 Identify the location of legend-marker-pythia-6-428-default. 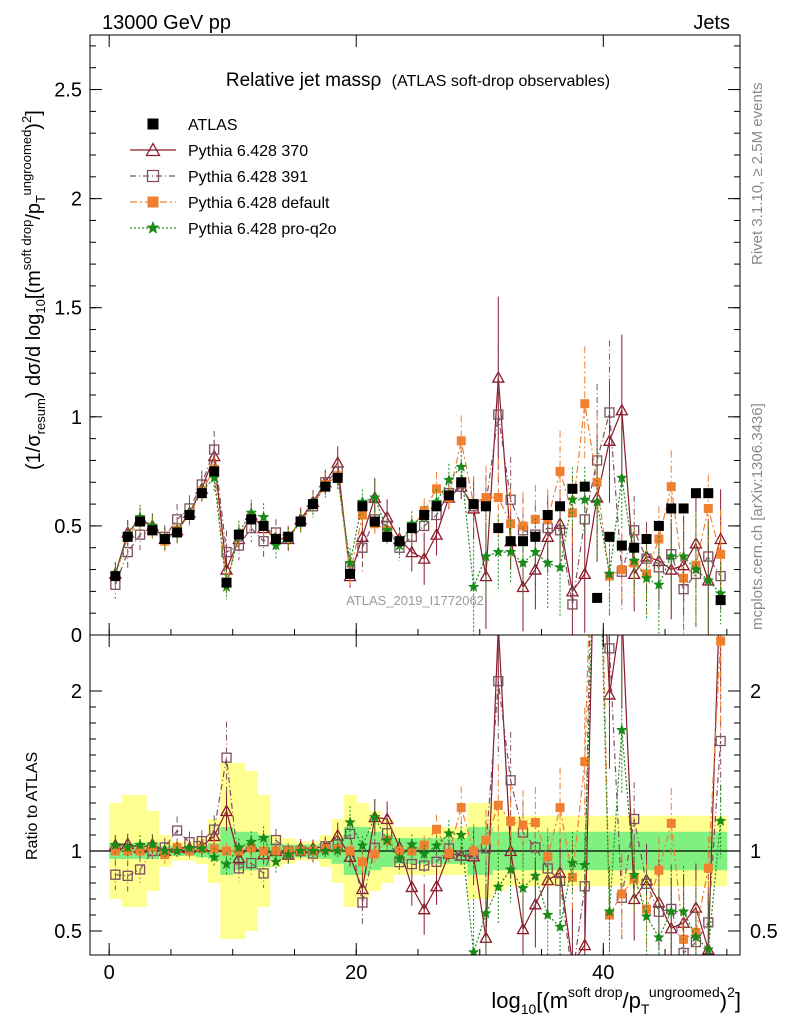
(153, 202).